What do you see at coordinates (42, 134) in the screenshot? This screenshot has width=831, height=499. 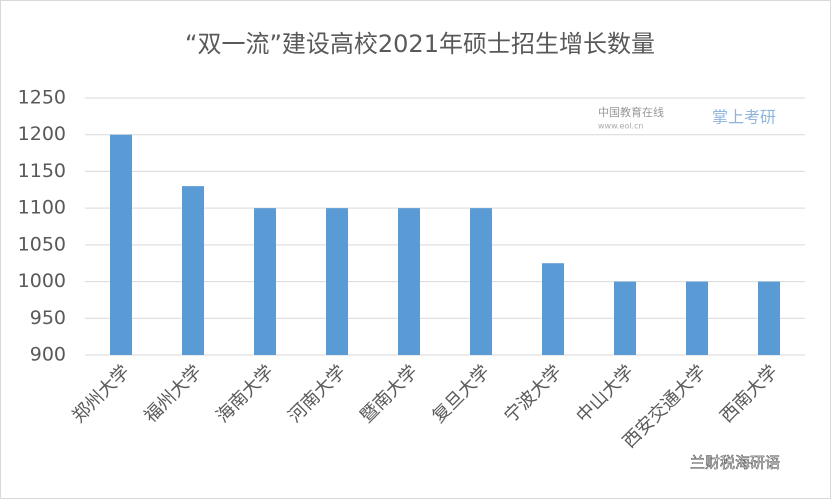 I see `y-tick-label: 1200` at bounding box center [42, 134].